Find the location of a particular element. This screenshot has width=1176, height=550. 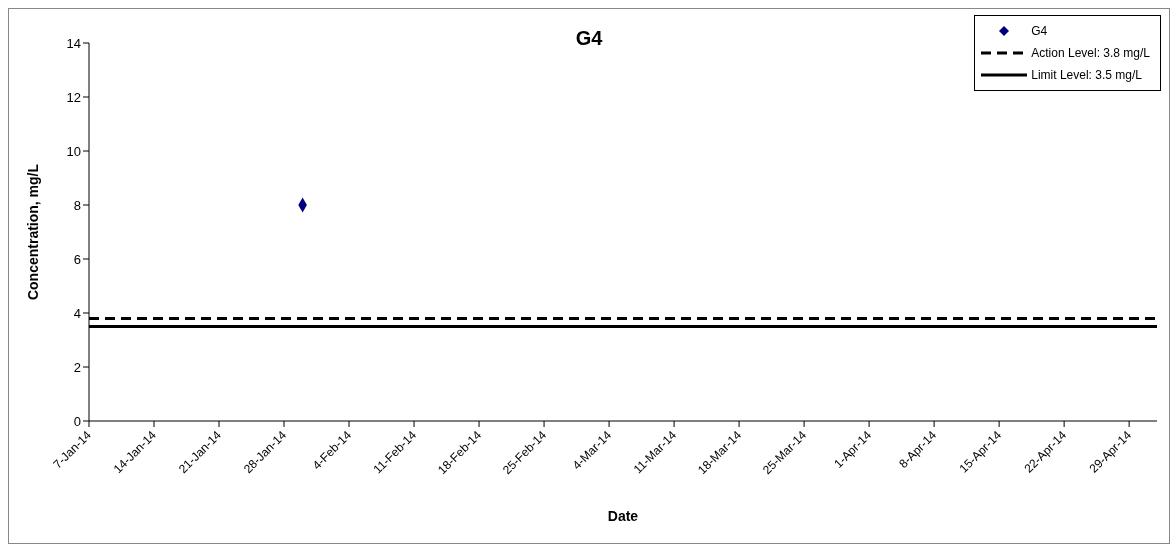

y-tick-label: 2 is located at coordinates (77, 367).